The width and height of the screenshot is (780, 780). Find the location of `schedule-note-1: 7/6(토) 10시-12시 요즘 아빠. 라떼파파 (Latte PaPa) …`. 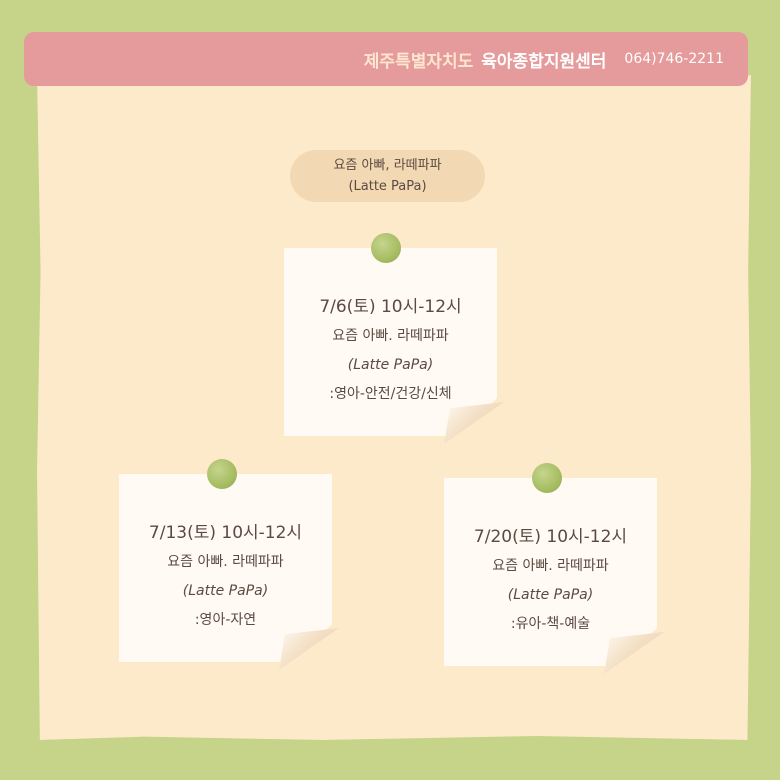

schedule-note-1: 7/6(토) 10시-12시 요즘 아빠. 라떼파파 (Latte PaPa) … is located at coordinates (390, 342).